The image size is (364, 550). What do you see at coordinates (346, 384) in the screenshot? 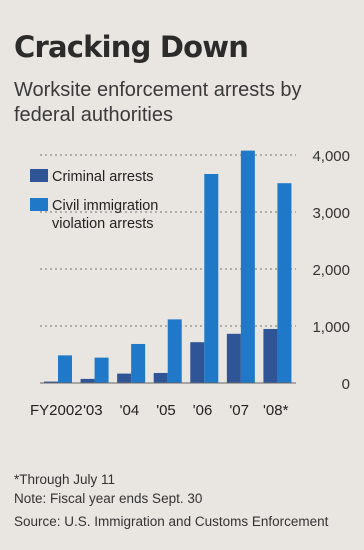
I see `y-tick-label: 0` at bounding box center [346, 384].